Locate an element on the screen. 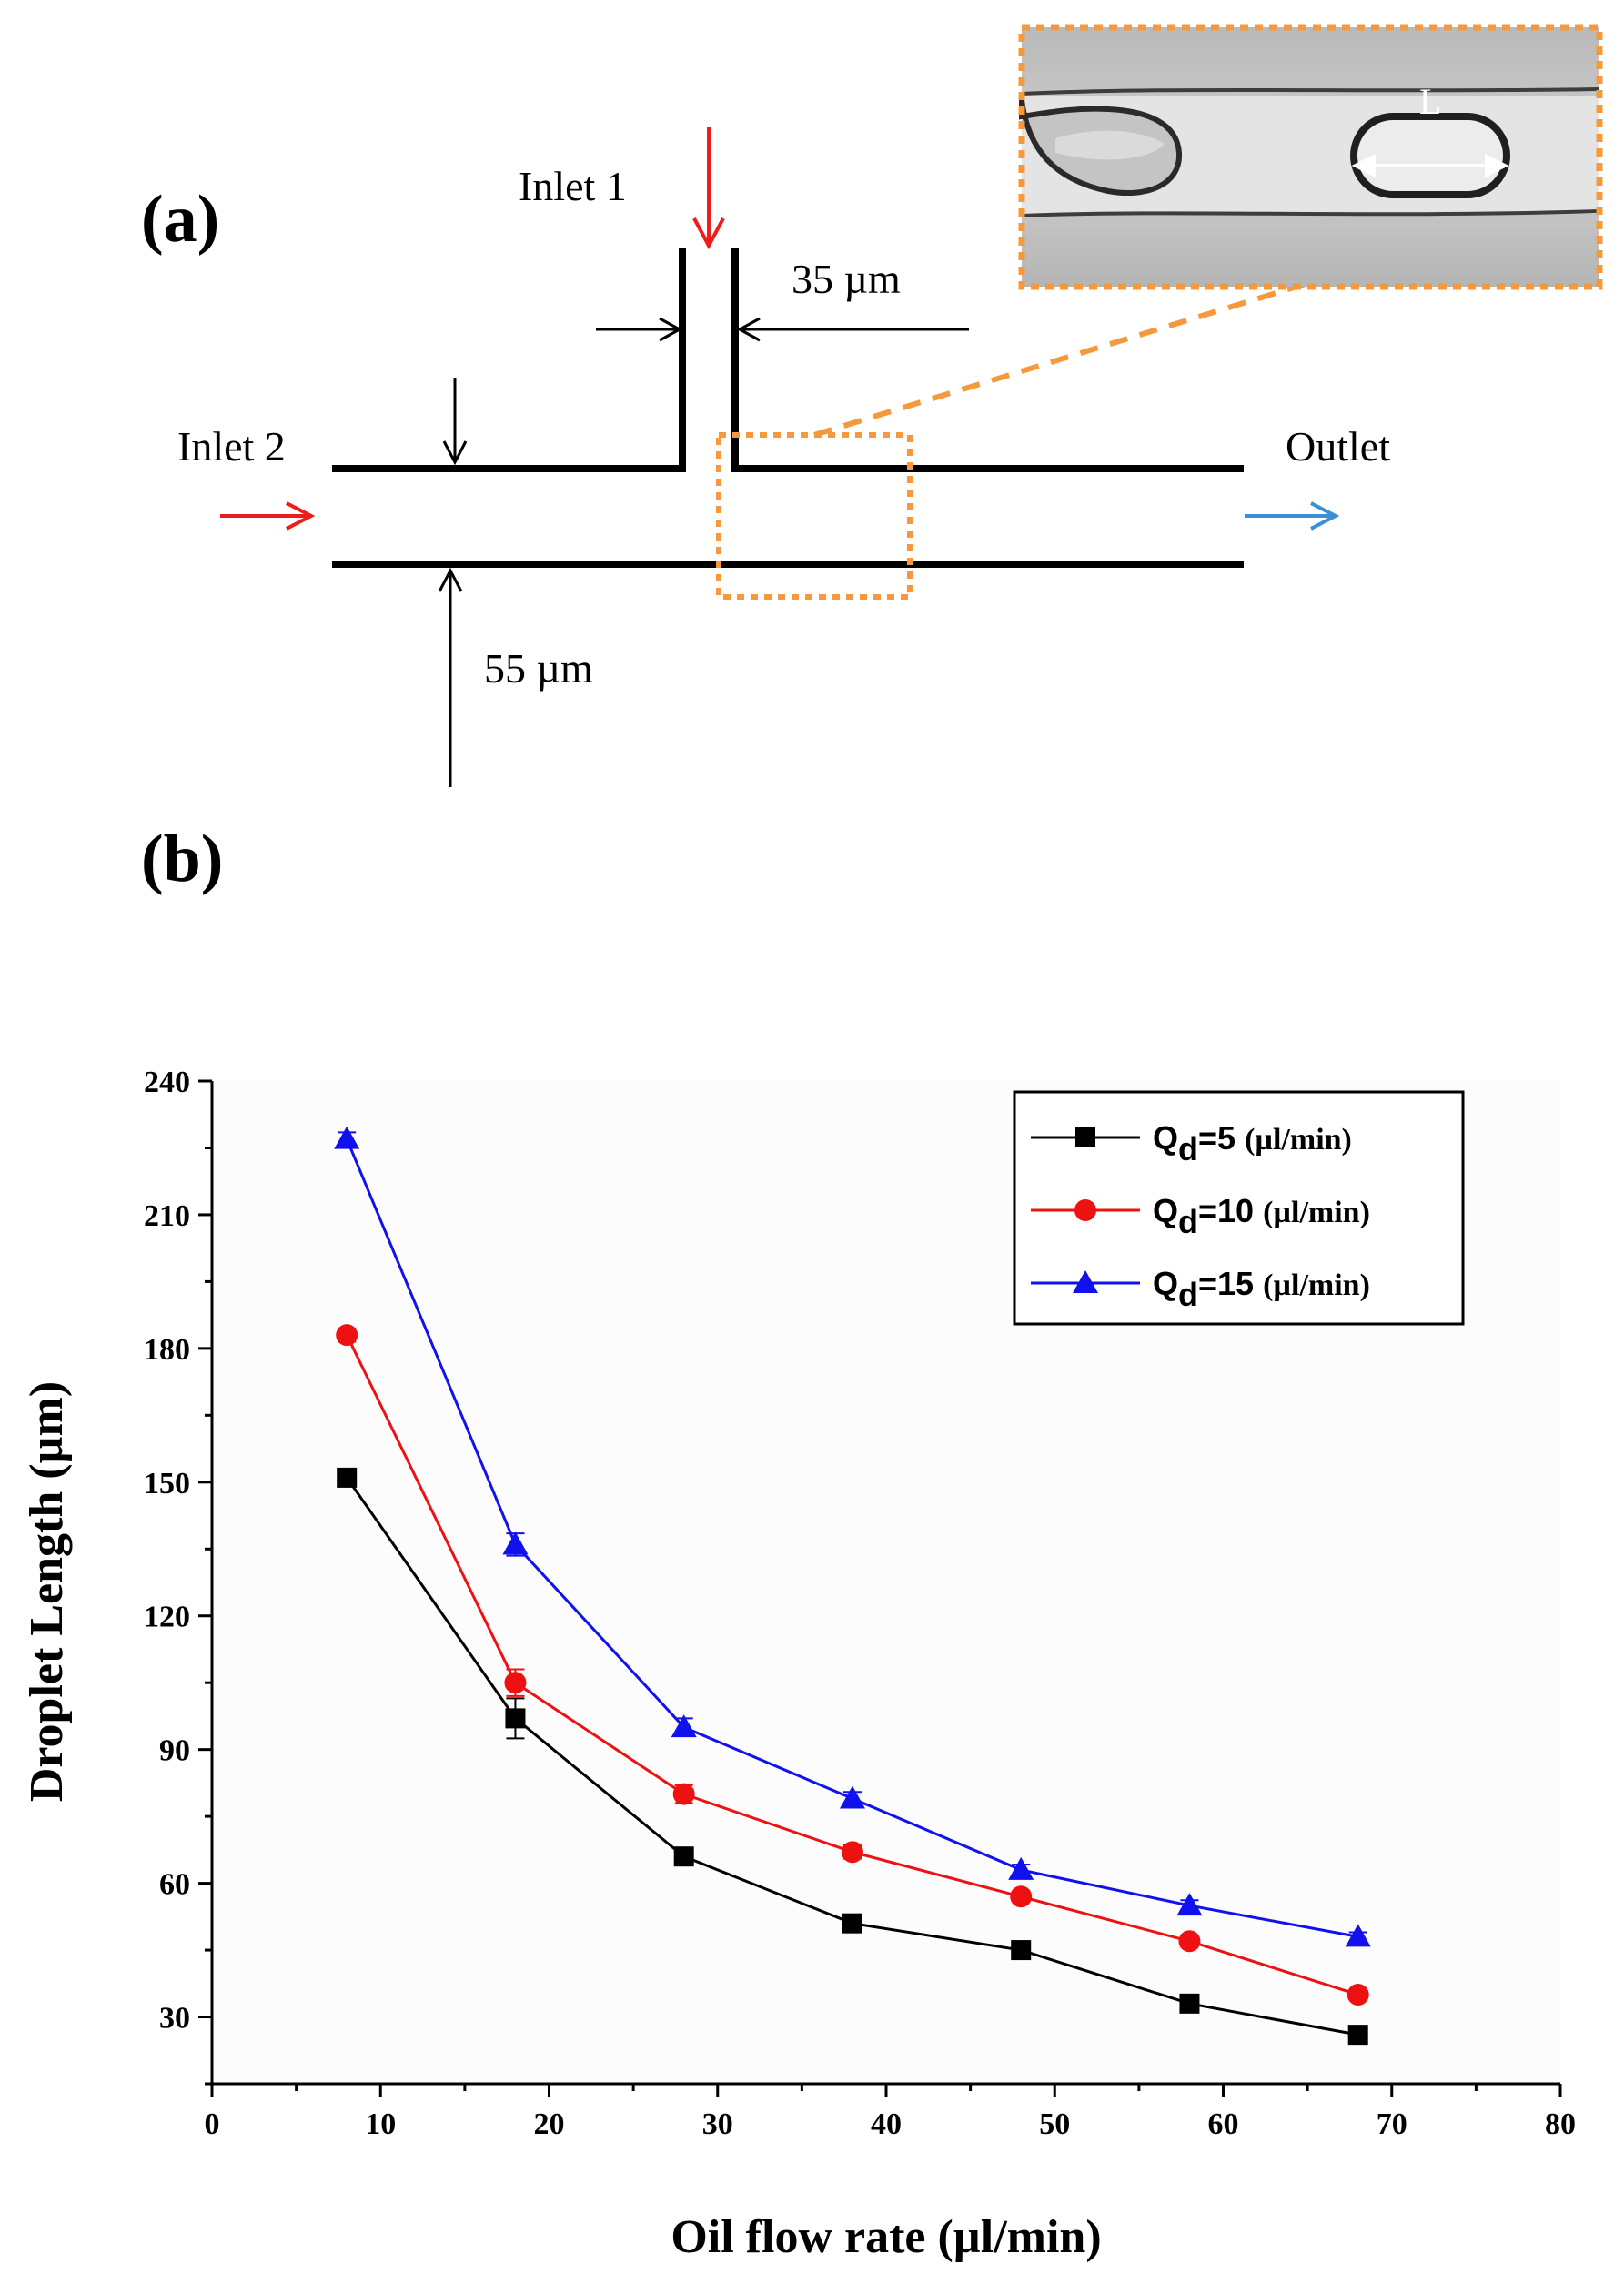  legend-entry: Qd=5 (µl/min) is located at coordinates (1191, 1143).